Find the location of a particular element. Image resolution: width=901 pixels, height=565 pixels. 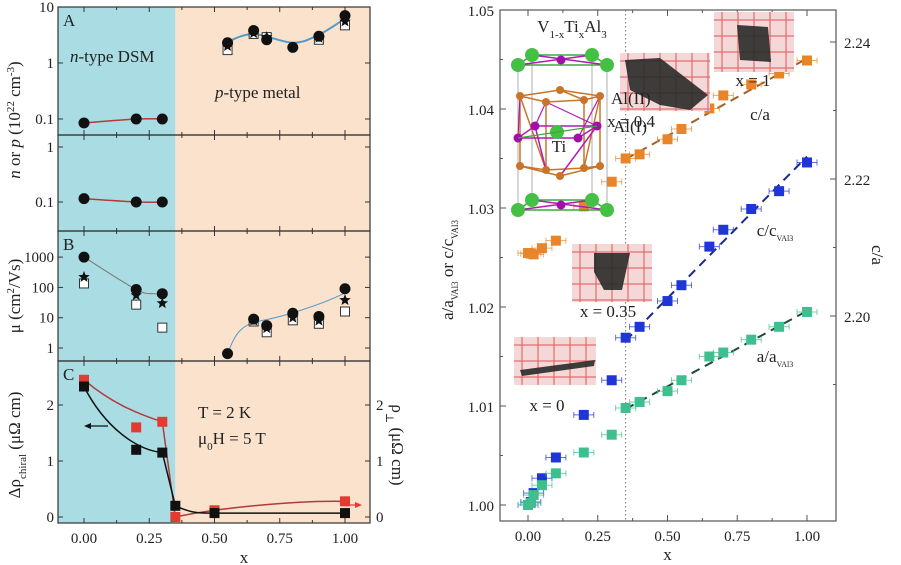

fit-line-c-normalized is located at coordinates (716, 248).